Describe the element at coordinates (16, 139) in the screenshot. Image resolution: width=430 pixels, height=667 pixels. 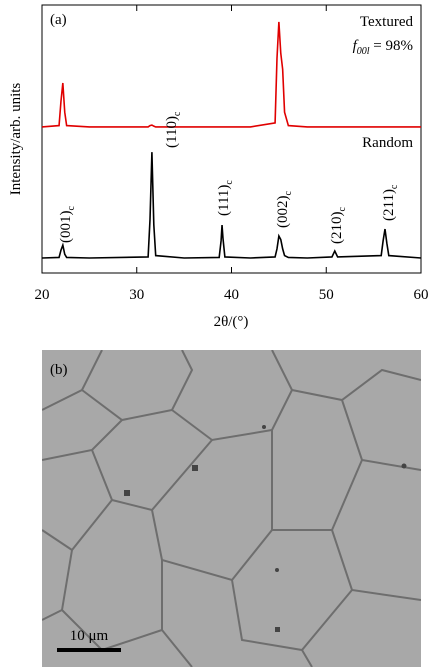
I see `y-axis-label: Intensity/arb. units` at that location.